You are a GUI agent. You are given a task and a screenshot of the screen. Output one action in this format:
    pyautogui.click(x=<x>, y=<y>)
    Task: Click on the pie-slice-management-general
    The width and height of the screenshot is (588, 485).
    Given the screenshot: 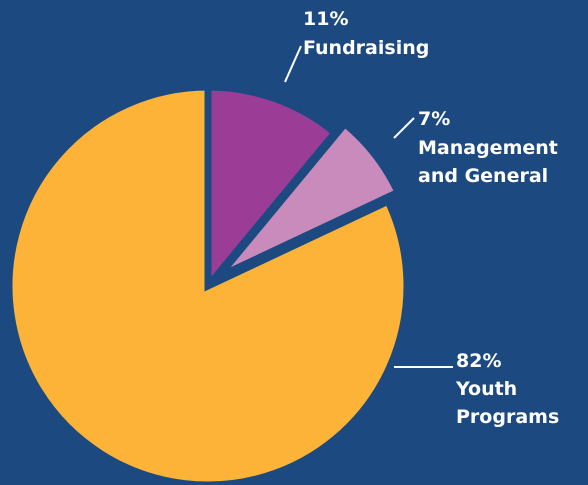 What is the action you would take?
    pyautogui.click(x=309, y=199)
    